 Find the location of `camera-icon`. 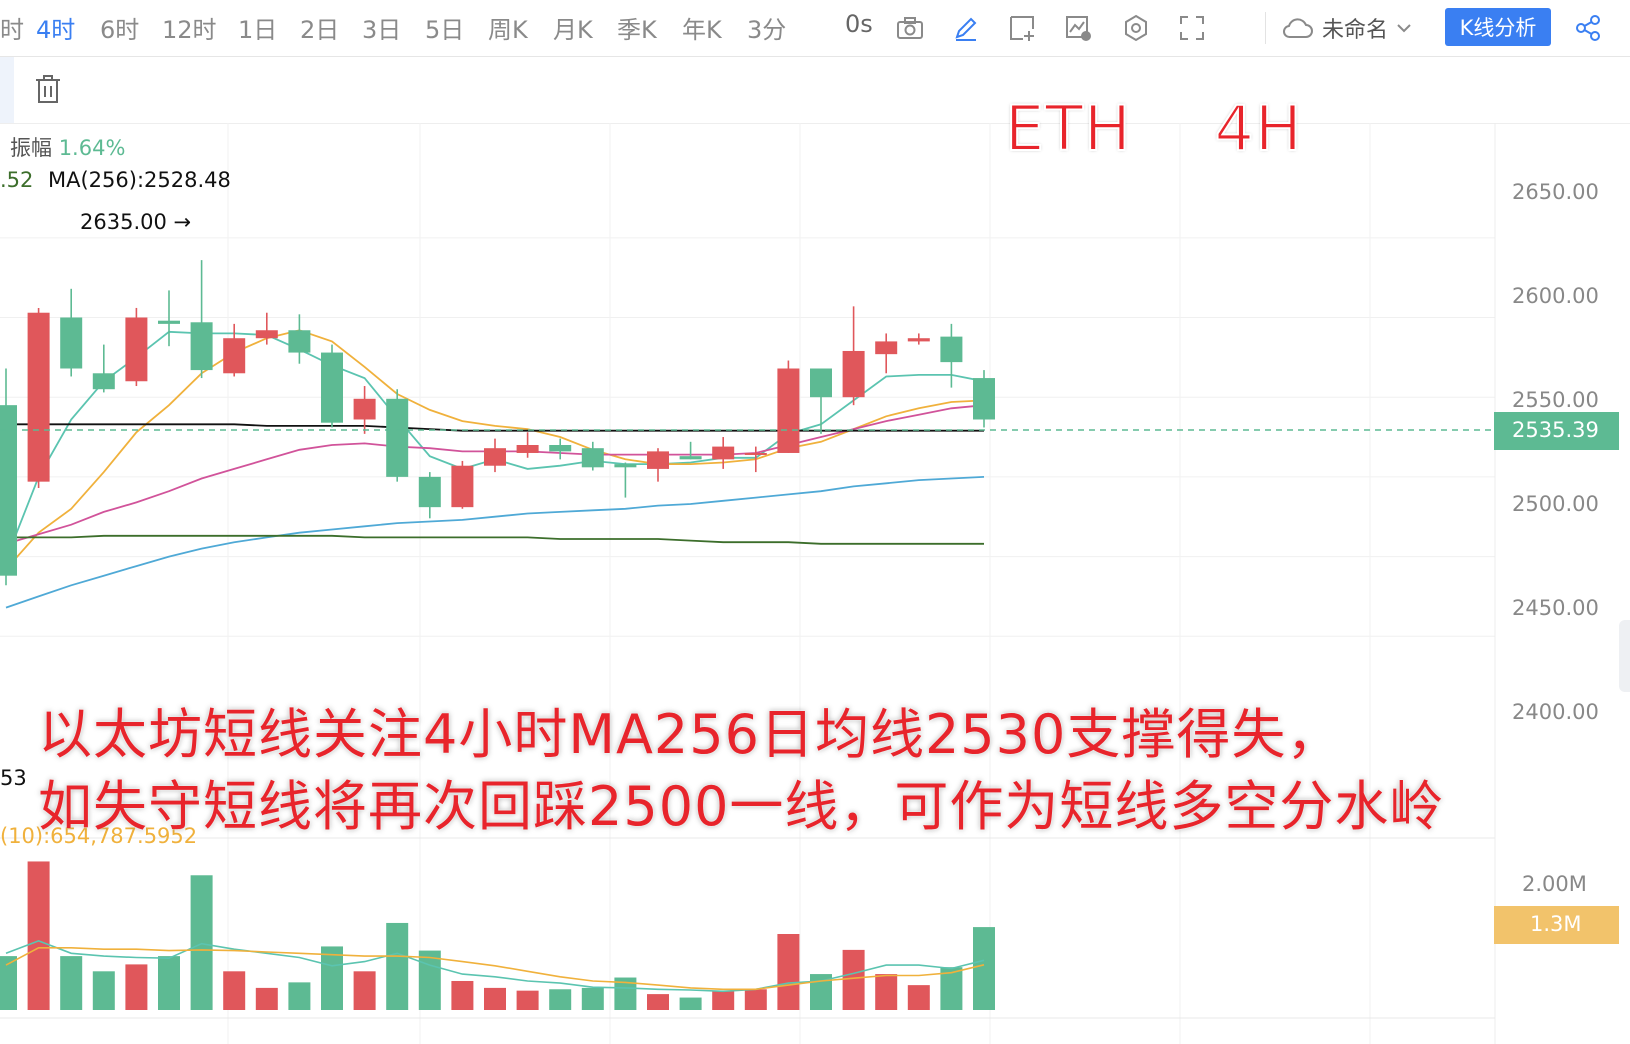

camera-icon is located at coordinates (910, 28).